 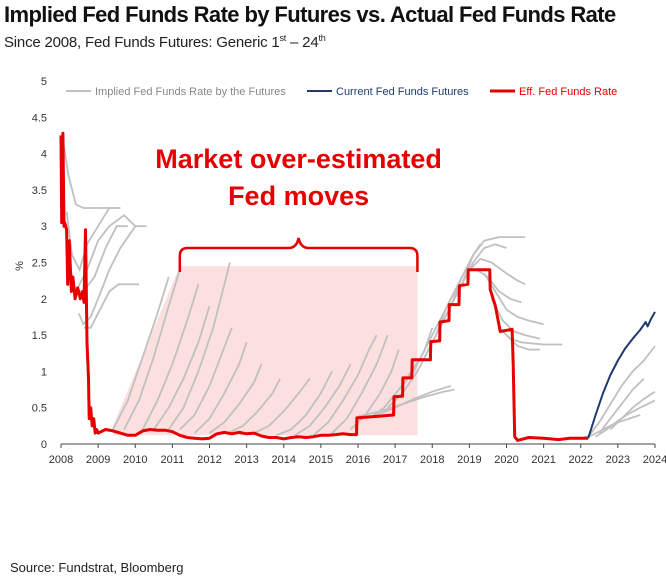 I want to click on x-tick-label: 2015, so click(x=321, y=460).